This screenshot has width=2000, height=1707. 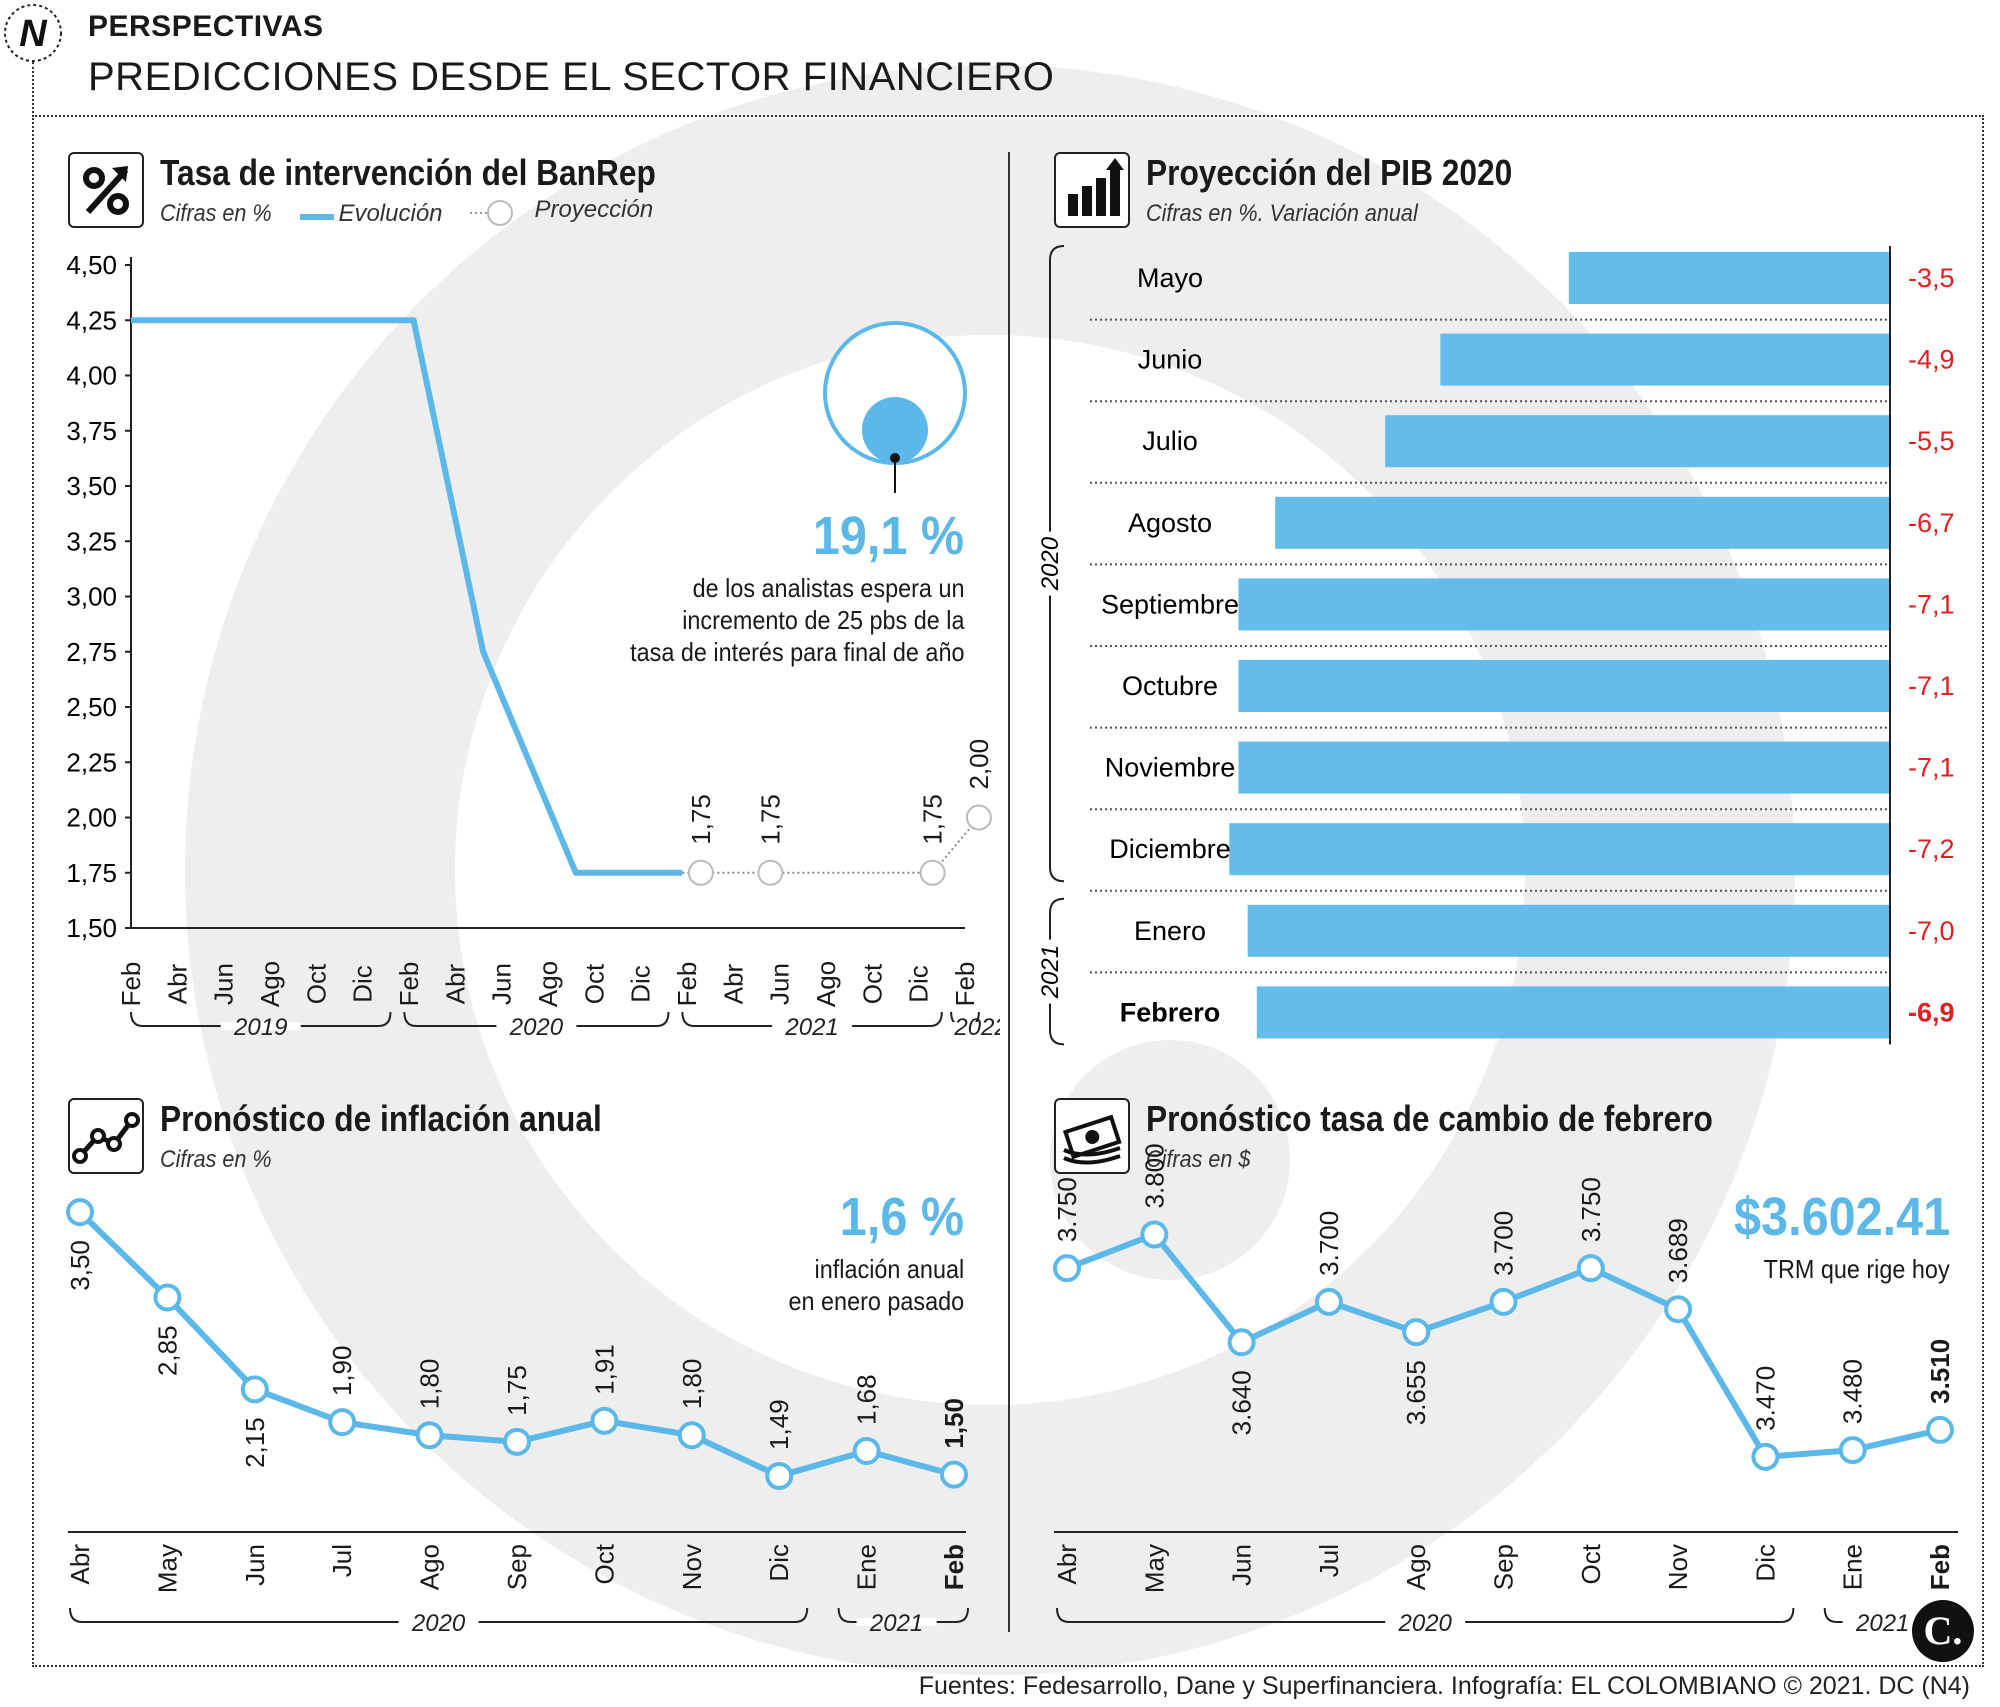 I want to click on rate-y-tick: 3,75, so click(x=91, y=431).